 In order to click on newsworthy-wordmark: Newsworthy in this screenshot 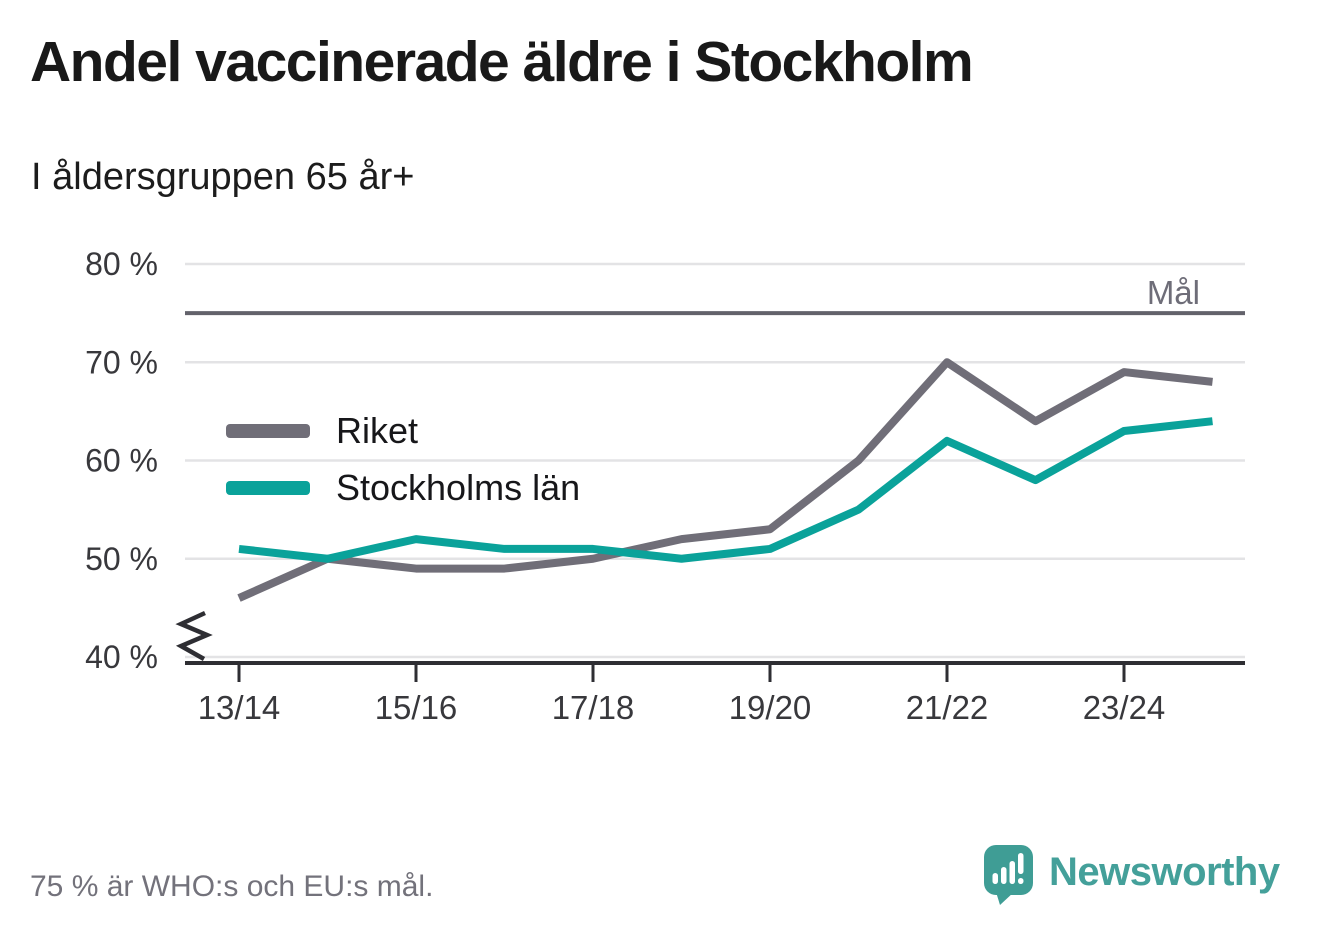, I will do `click(1164, 872)`.